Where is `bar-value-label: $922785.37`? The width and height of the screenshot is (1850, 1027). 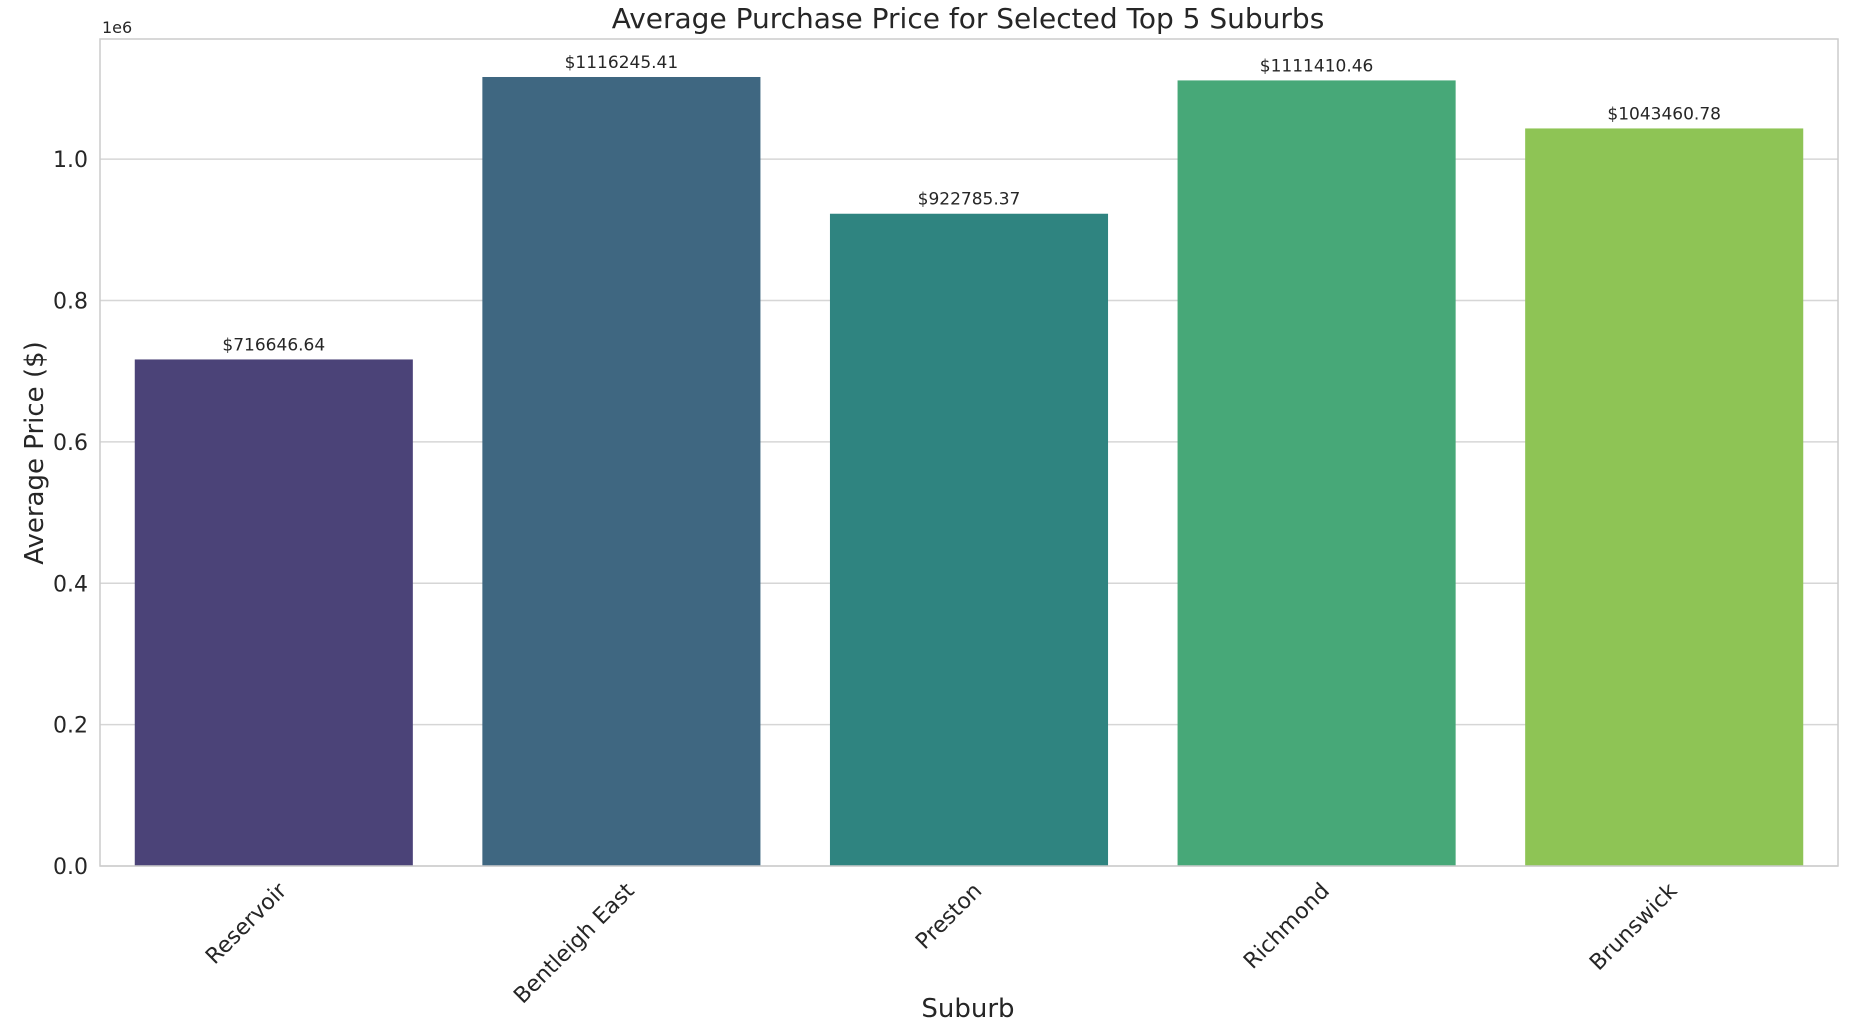
bar-value-label: $922785.37 is located at coordinates (969, 200).